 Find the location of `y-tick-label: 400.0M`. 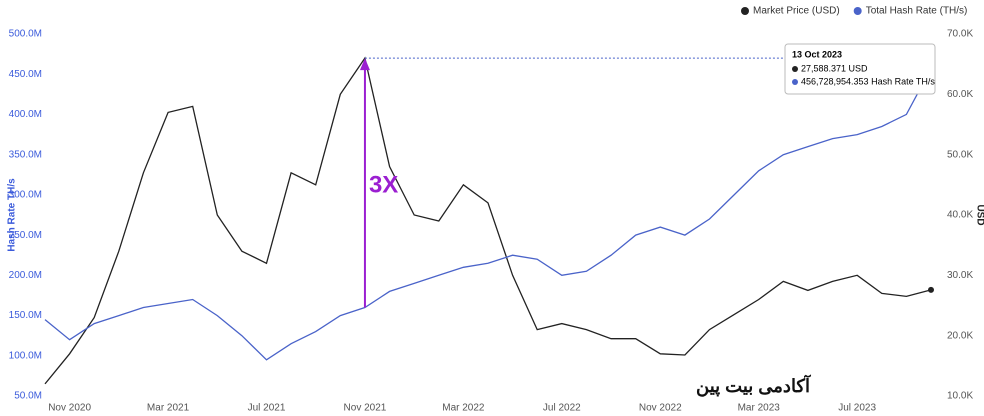

y-tick-label: 400.0M is located at coordinates (25, 114).